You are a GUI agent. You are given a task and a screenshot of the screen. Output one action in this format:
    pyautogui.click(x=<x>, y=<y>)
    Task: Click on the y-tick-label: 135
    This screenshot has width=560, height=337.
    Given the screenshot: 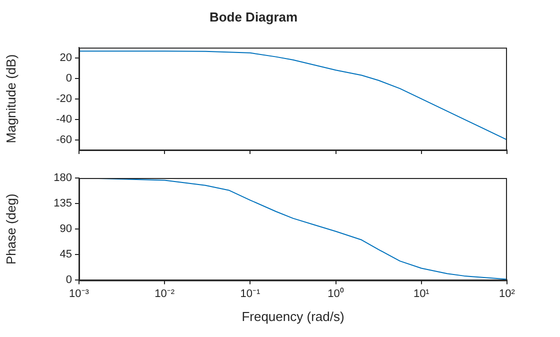 What is the action you would take?
    pyautogui.click(x=63, y=204)
    